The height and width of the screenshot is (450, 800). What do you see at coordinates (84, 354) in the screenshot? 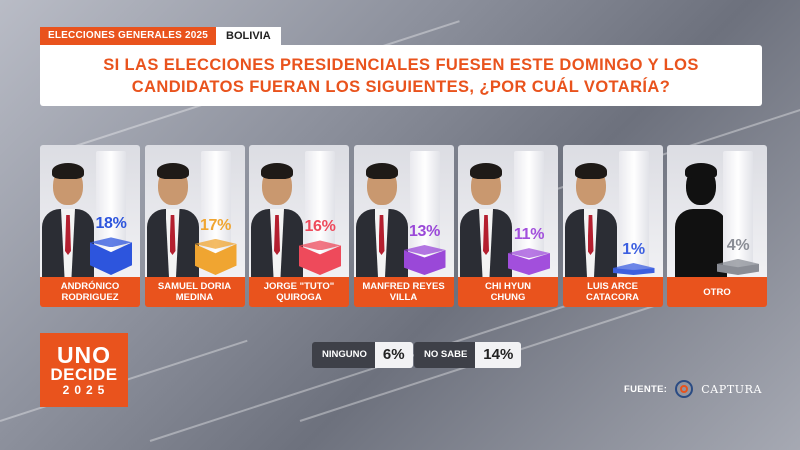
I see `logo-line-1: UNO` at bounding box center [84, 354].